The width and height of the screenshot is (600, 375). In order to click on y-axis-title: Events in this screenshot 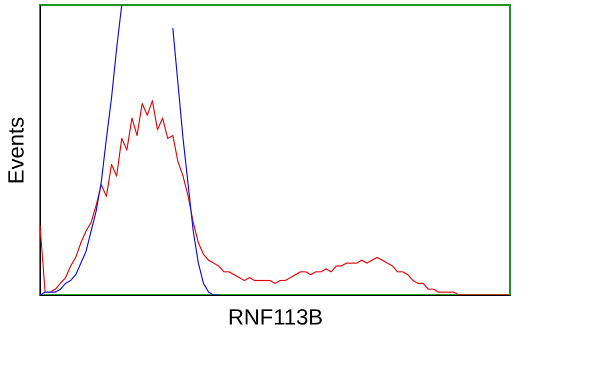, I will do `click(16, 150)`.